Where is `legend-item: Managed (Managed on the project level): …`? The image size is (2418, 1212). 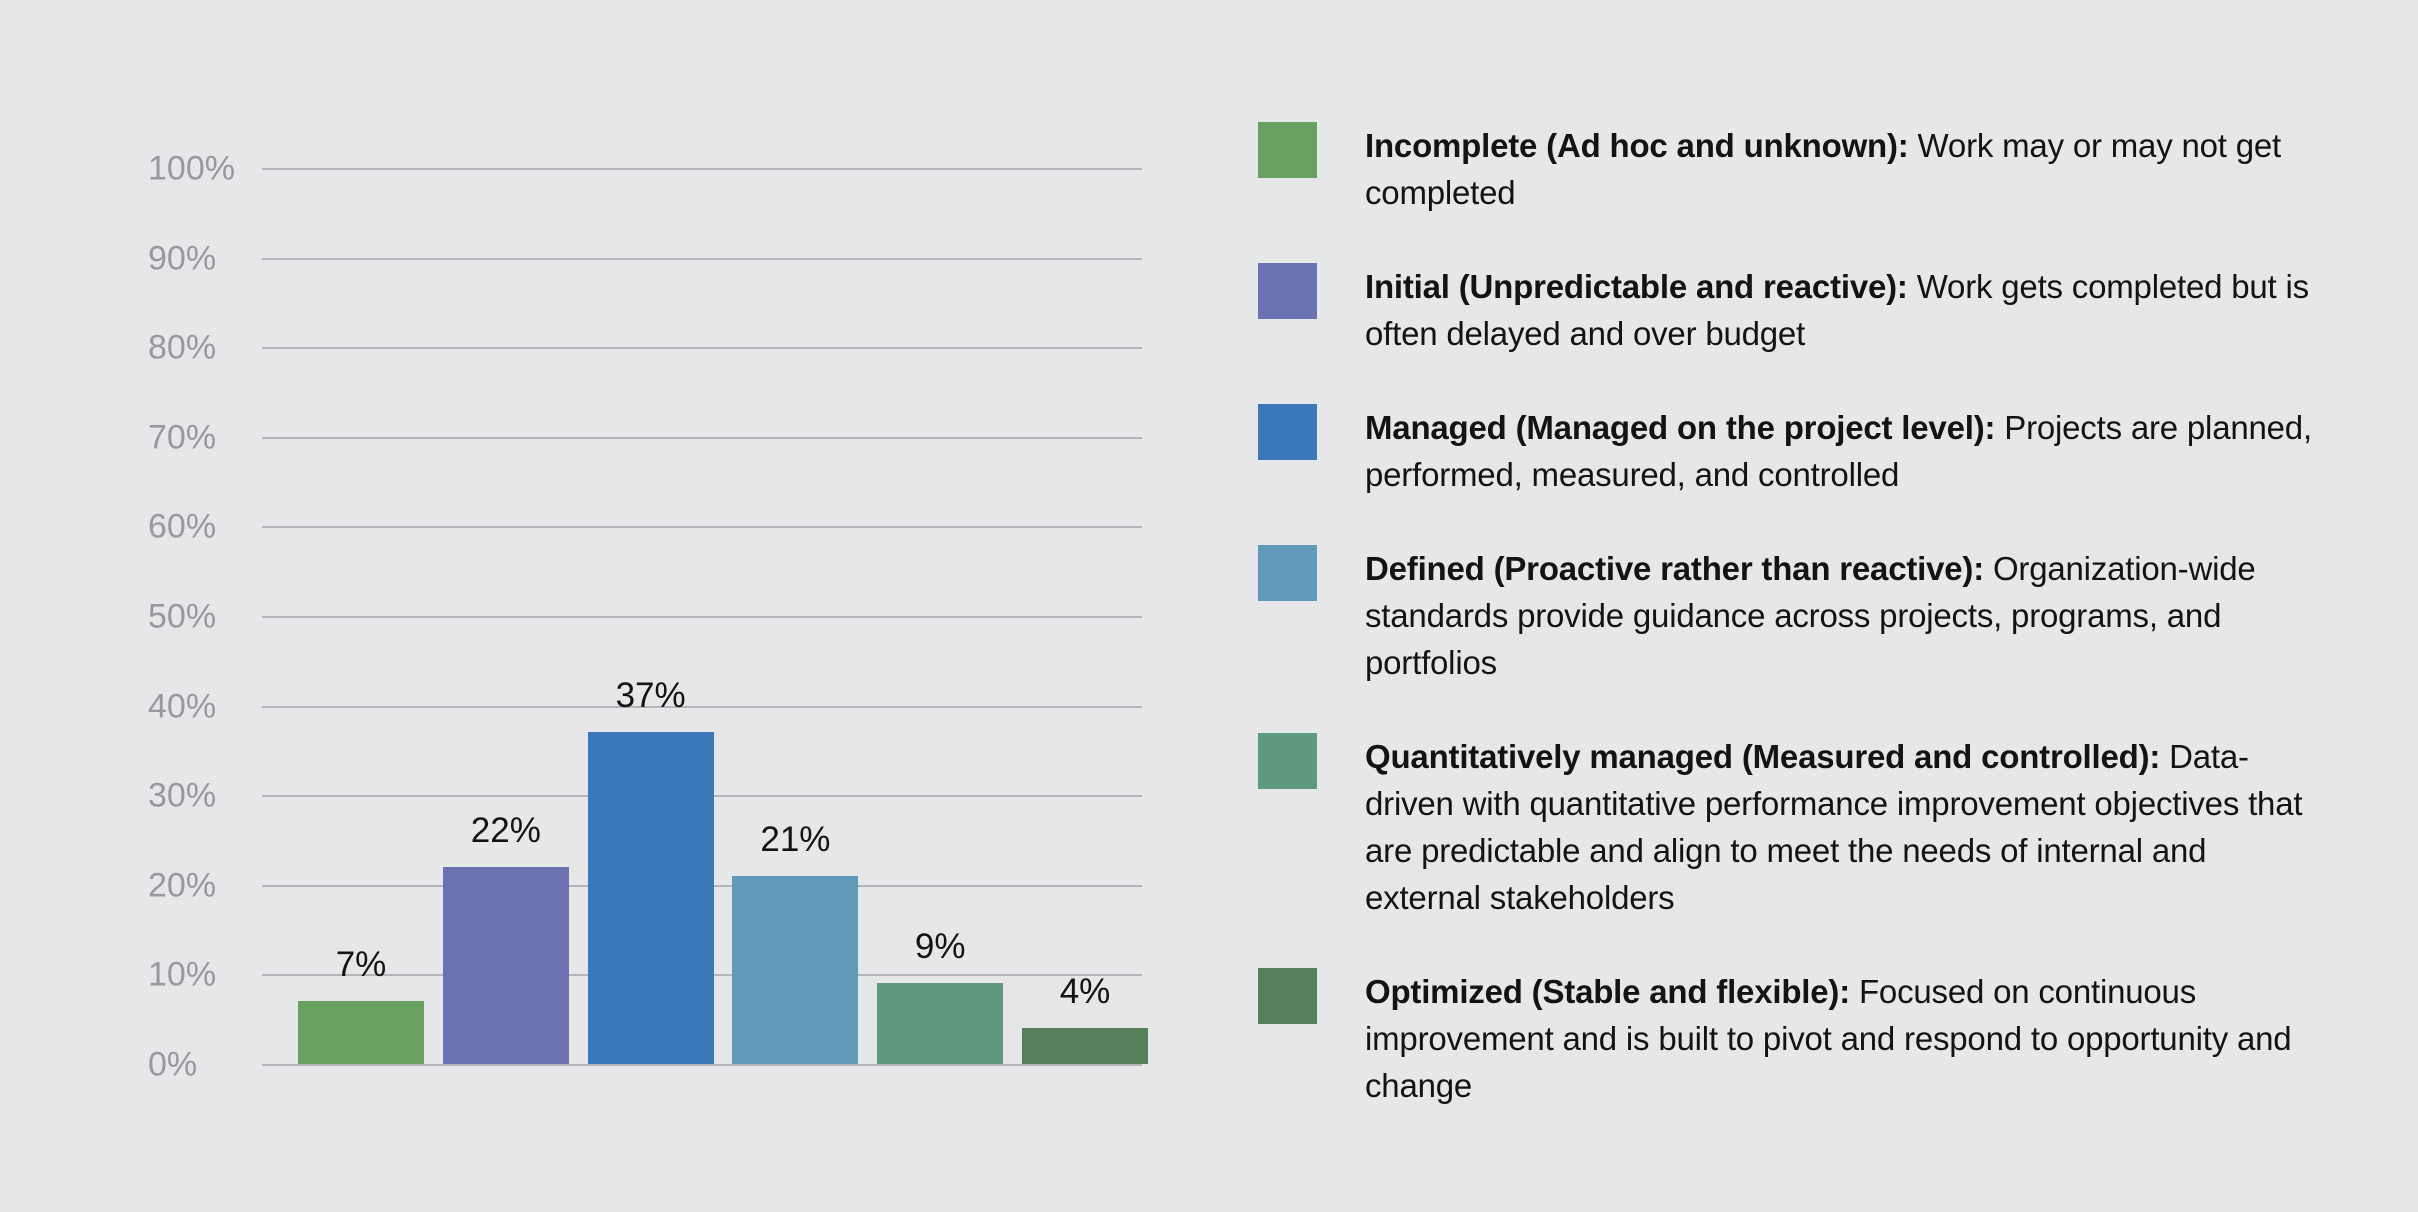 legend-item: Managed (Managed on the project level): … is located at coordinates (1793, 451).